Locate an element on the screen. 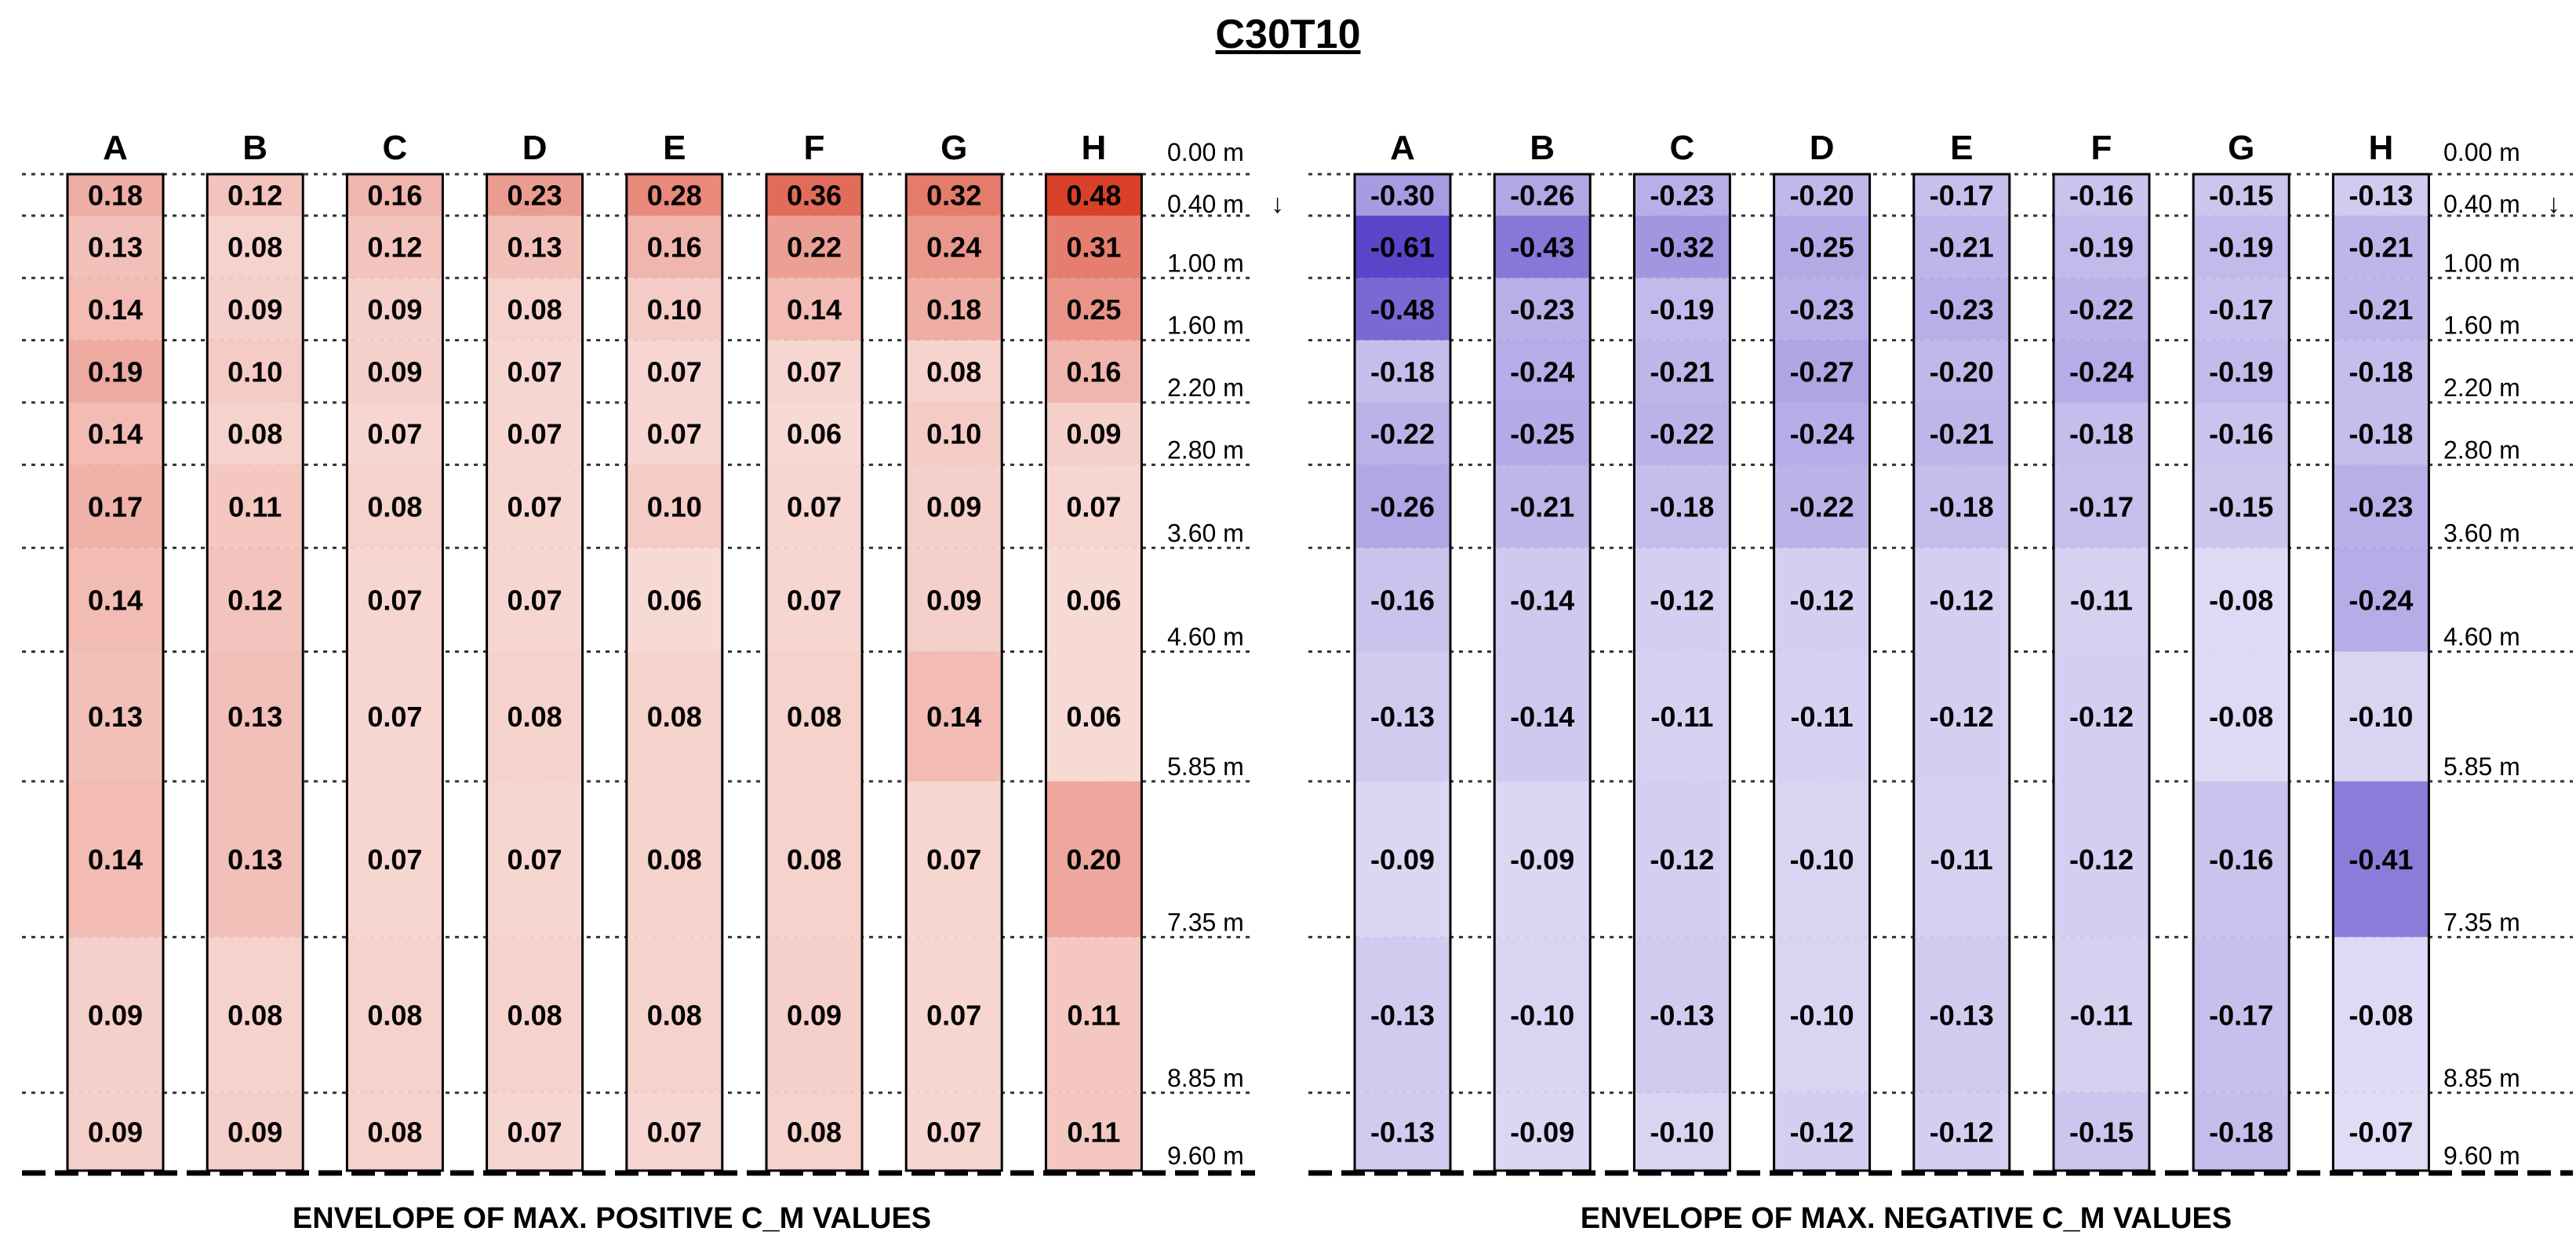  cell-value-label: -0.19 is located at coordinates (2241, 247).